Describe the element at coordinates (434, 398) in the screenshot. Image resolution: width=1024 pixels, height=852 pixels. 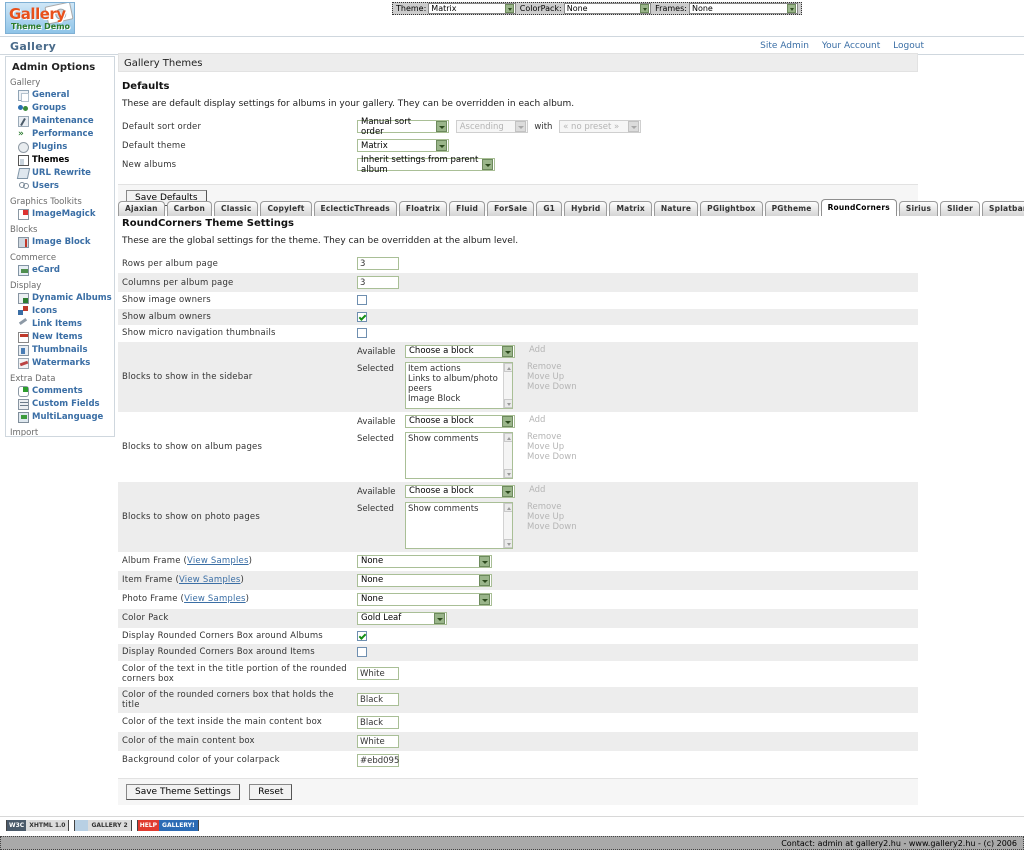
I see `list-item: Image Block` at that location.